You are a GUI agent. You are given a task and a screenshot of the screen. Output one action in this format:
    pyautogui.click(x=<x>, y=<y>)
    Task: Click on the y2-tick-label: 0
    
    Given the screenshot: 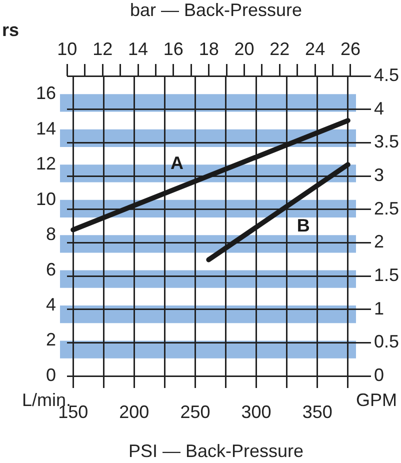 What is the action you would take?
    pyautogui.click(x=379, y=374)
    